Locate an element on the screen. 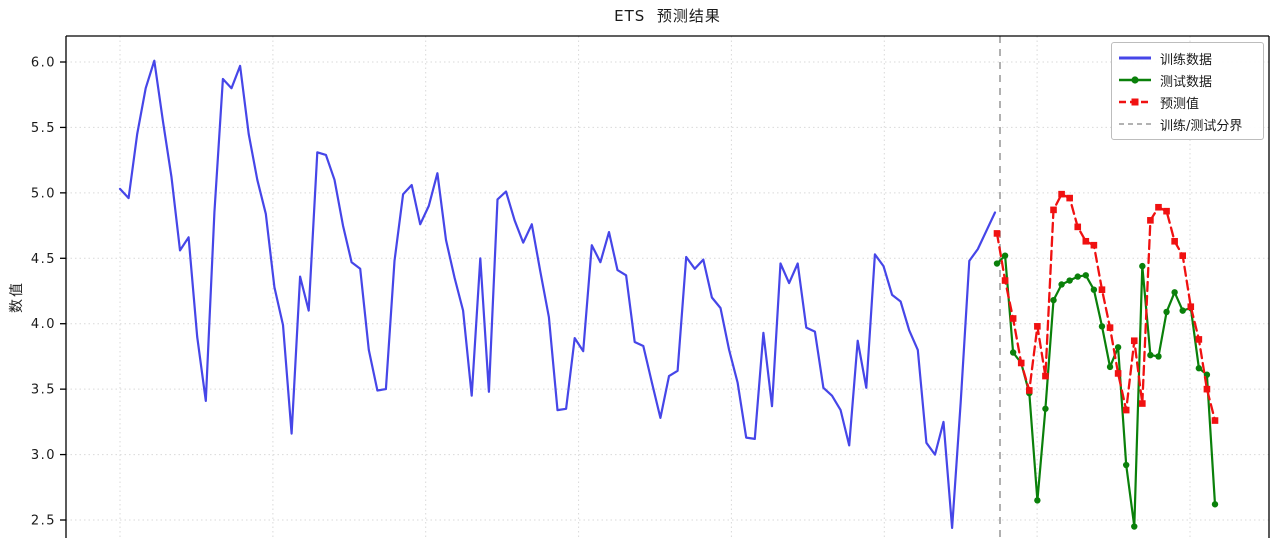 This screenshot has height=538, width=1280. y-tick-label: 5.5 is located at coordinates (43, 128).